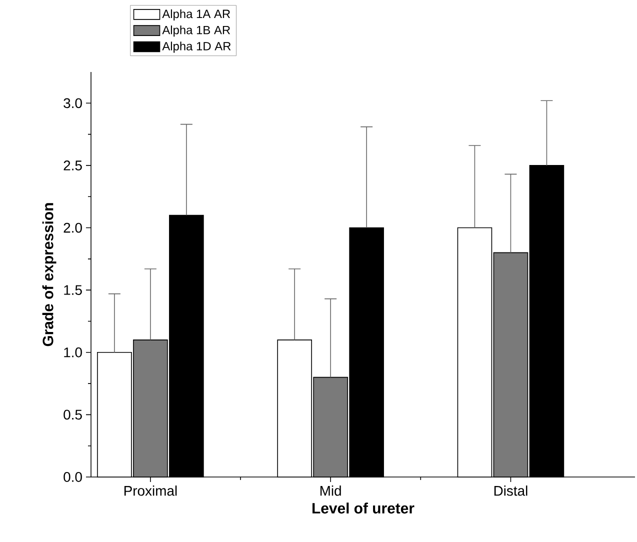  What do you see at coordinates (196, 15) in the screenshot?
I see `legend-label: Alpha 1A AR` at bounding box center [196, 15].